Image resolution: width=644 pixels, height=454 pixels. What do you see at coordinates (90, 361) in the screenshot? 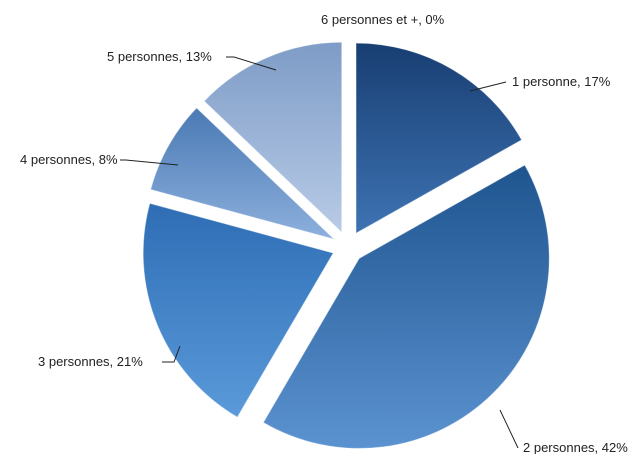
I see `data-label-slice-3: 3 personnes, 21%` at bounding box center [90, 361].